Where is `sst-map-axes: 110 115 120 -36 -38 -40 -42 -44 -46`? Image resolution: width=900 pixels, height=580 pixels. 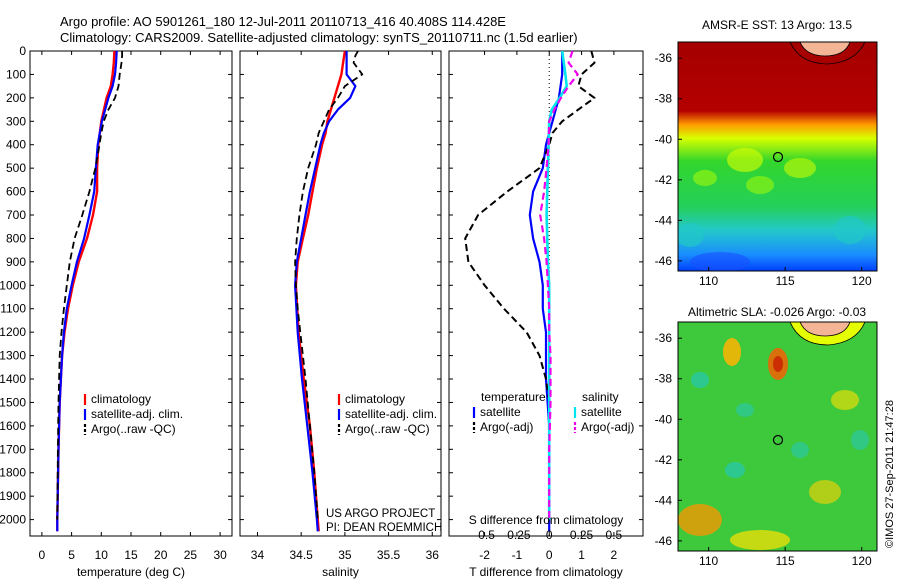
sst-map-axes: 110 115 120 -36 -38 -40 -42 -44 -46 is located at coordinates (763, 169).